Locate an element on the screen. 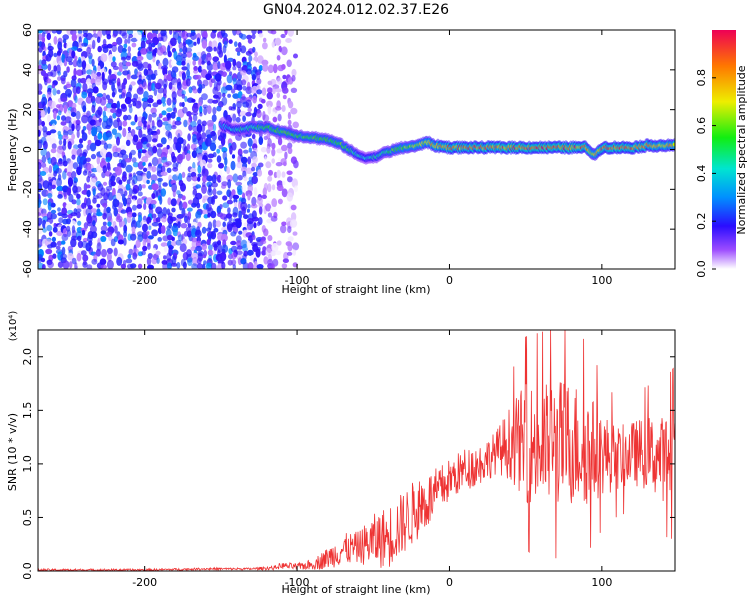 The height and width of the screenshot is (600, 750). y-tick-label: 1.0 is located at coordinates (27, 464).